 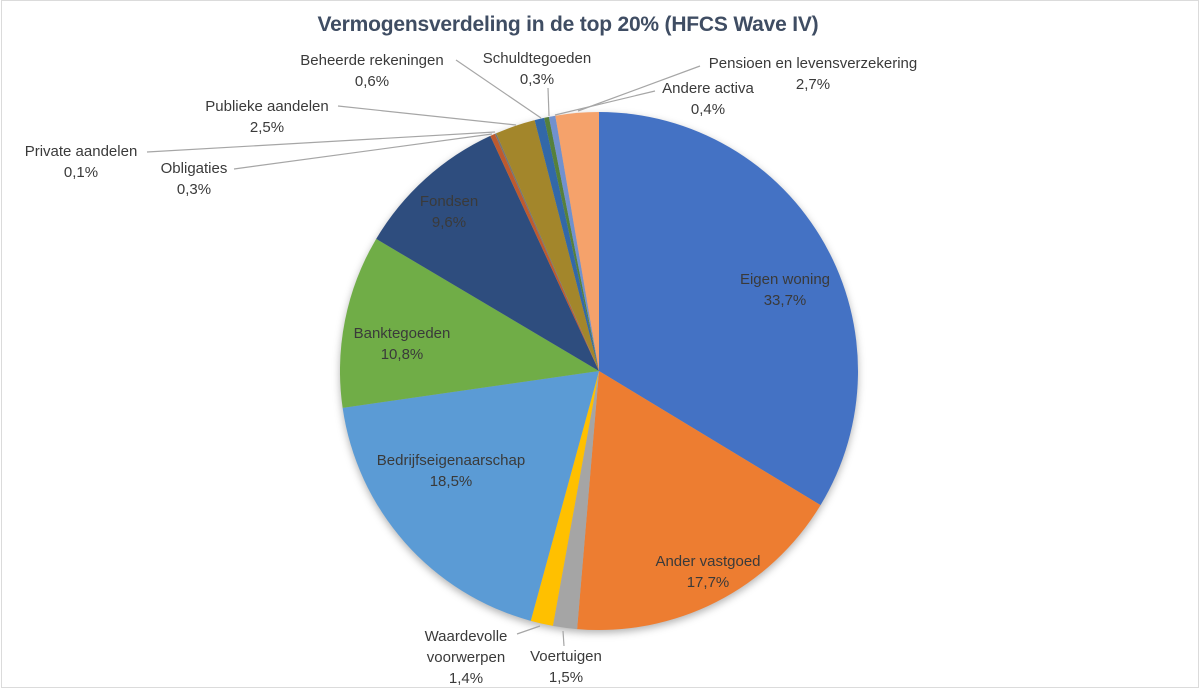 I want to click on slice-label-fondsen: Fondsen 9,6%, so click(x=449, y=212).